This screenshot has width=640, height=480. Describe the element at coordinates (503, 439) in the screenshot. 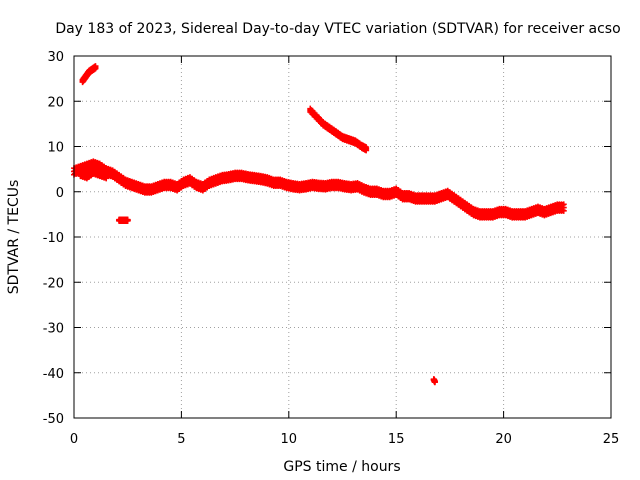

I see `x-tick-label: 20` at that location.